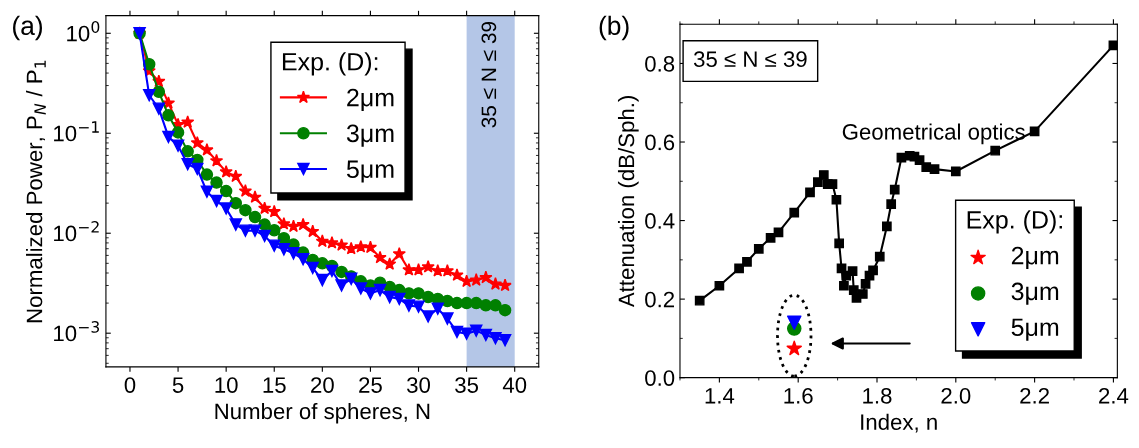 This screenshot has width=1139, height=448. Describe the element at coordinates (614, 28) in the screenshot. I see `text: (b)` at that location.